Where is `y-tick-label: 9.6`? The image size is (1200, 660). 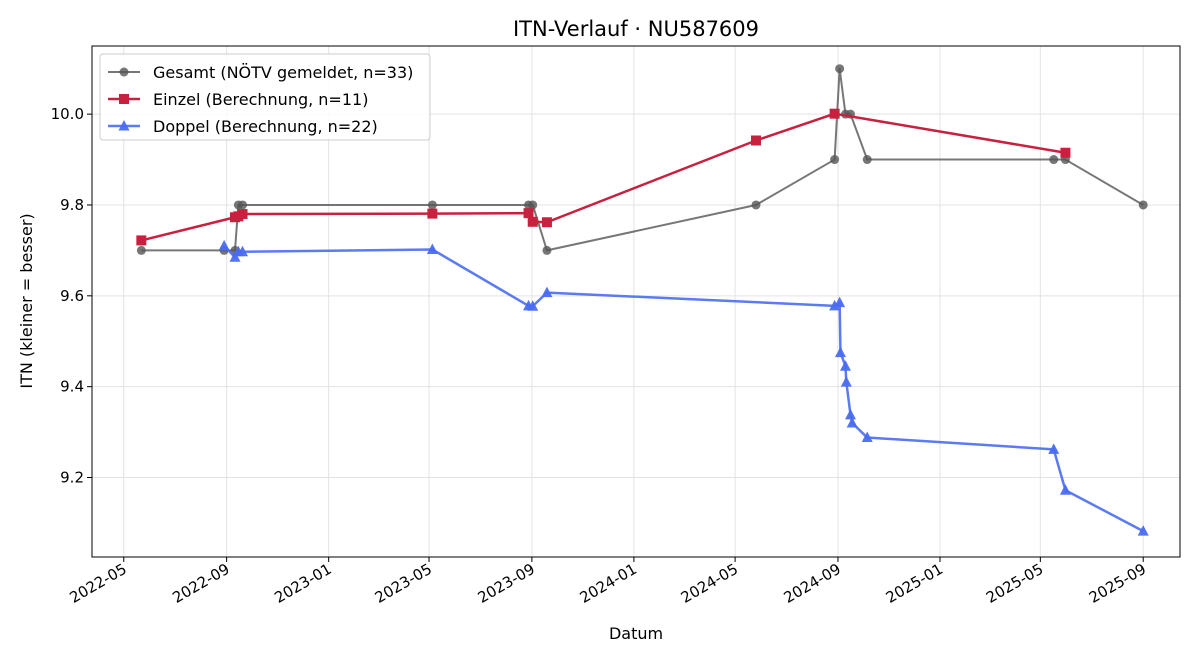 y-tick-label: 9.6 is located at coordinates (72, 296).